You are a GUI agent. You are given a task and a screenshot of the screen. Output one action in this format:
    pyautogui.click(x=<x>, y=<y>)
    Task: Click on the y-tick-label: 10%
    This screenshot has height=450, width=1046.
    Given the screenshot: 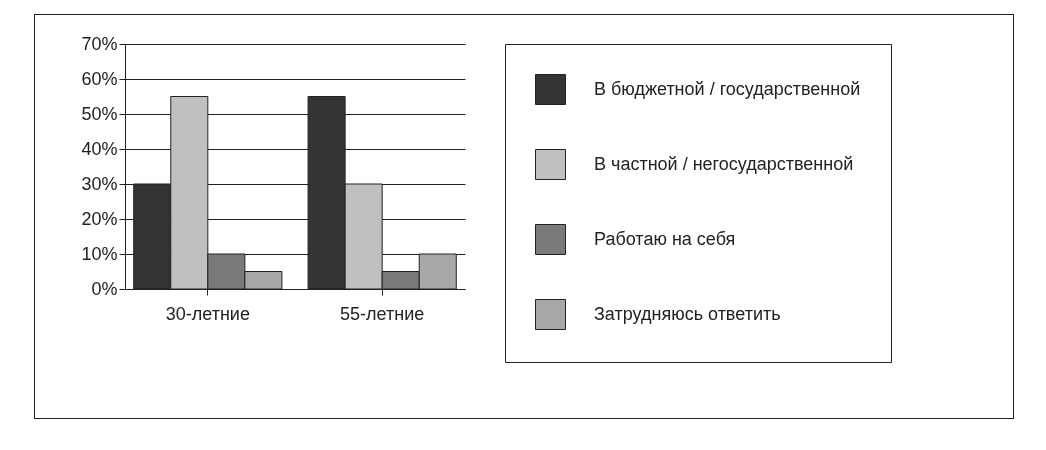 What is the action you would take?
    pyautogui.click(x=99, y=253)
    